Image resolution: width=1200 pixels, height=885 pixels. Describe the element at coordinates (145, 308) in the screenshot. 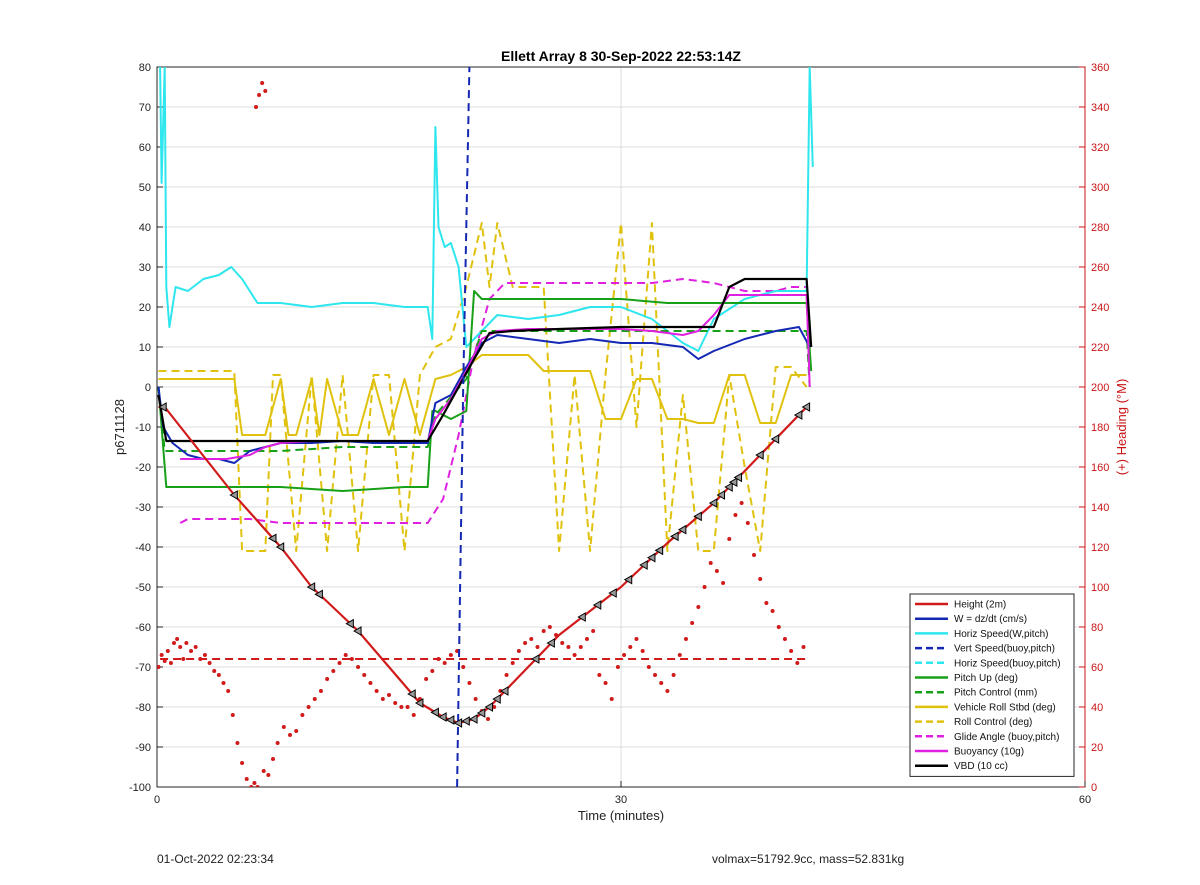

I see `y-tick-label: 20` at that location.